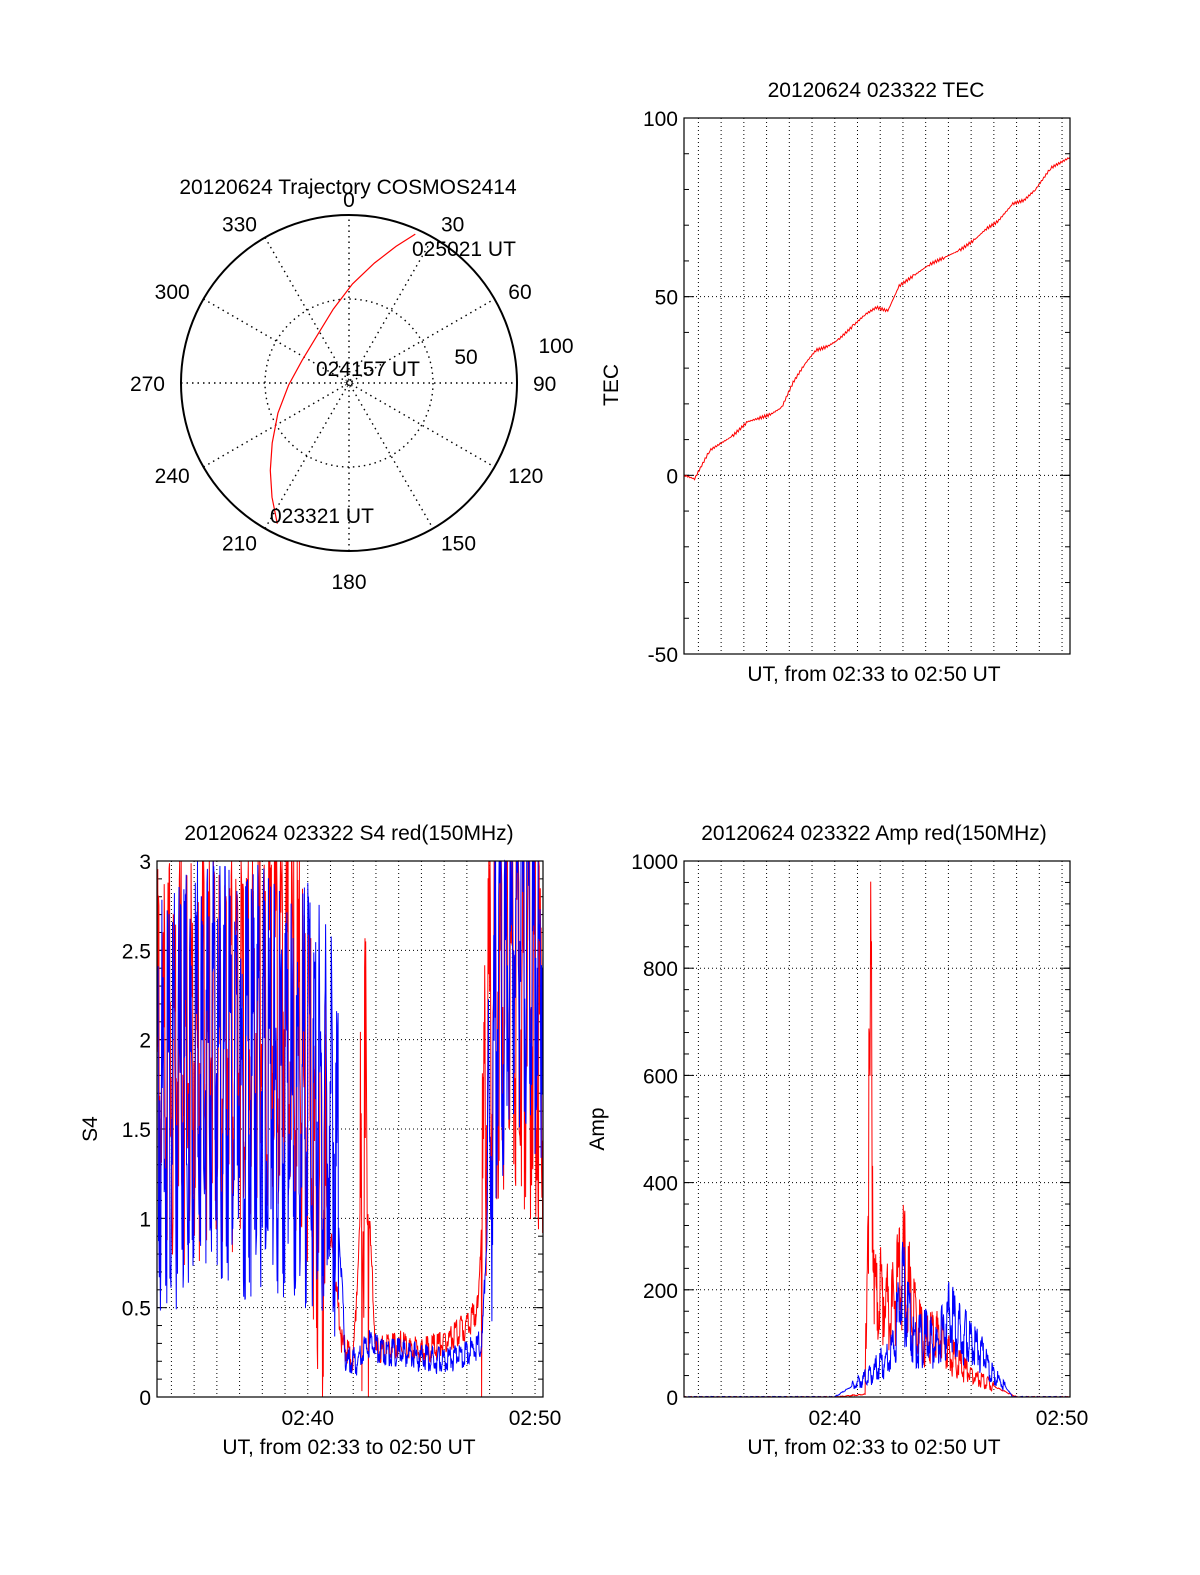 Image resolution: width=1200 pixels, height=1575 pixels. I want to click on trajectory-azimuth-labels: 0 30 60 90 120 150 180 210 240 270 300 330, so click(343, 391).